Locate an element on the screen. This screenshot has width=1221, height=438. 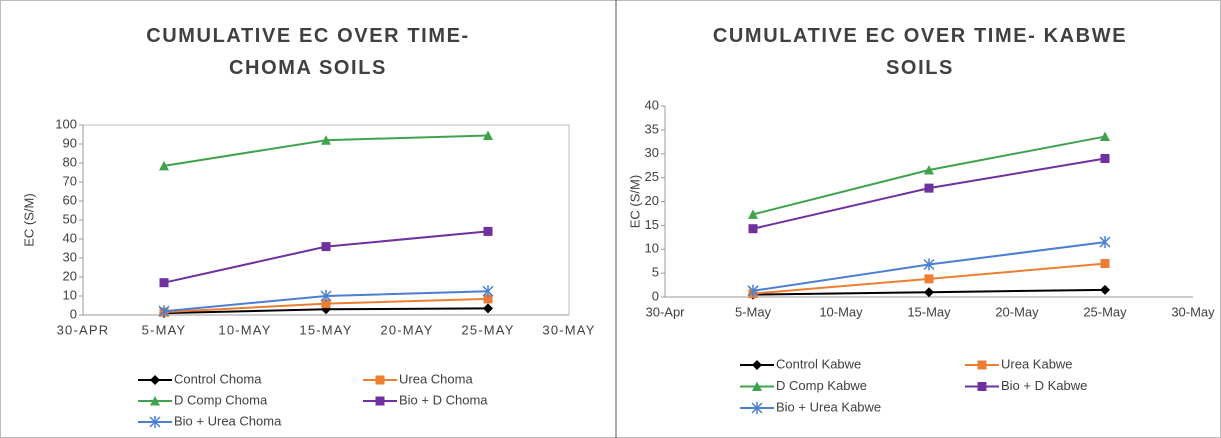
x-tick-label: 15-MAY is located at coordinates (325, 329).